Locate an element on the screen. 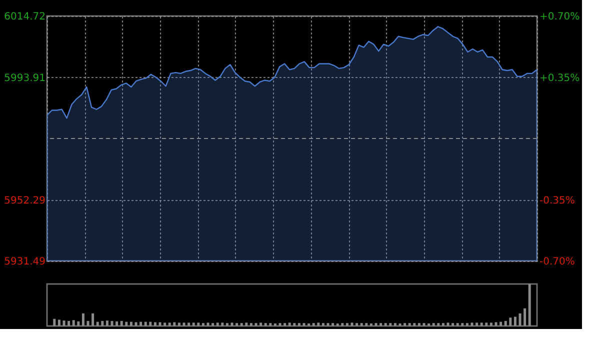 Image resolution: width=600 pixels, height=337 pixels. y-tick-label: 6014.72 is located at coordinates (25, 17).